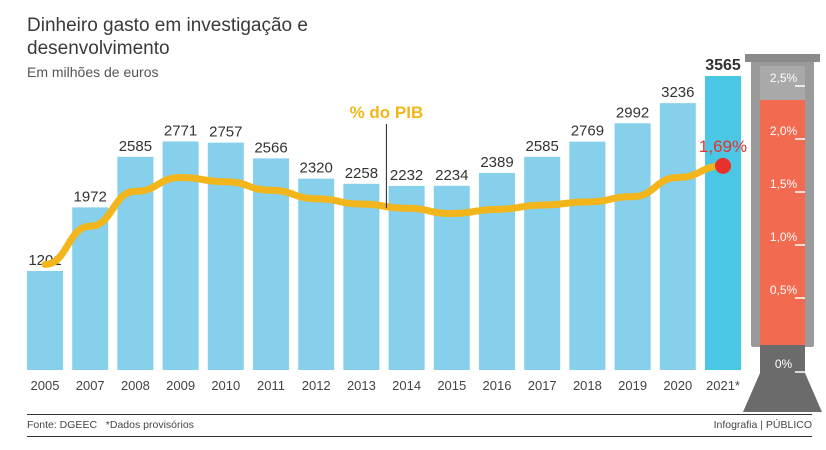 This screenshot has width=826, height=450. Describe the element at coordinates (542, 263) in the screenshot. I see `bar-2017` at that location.